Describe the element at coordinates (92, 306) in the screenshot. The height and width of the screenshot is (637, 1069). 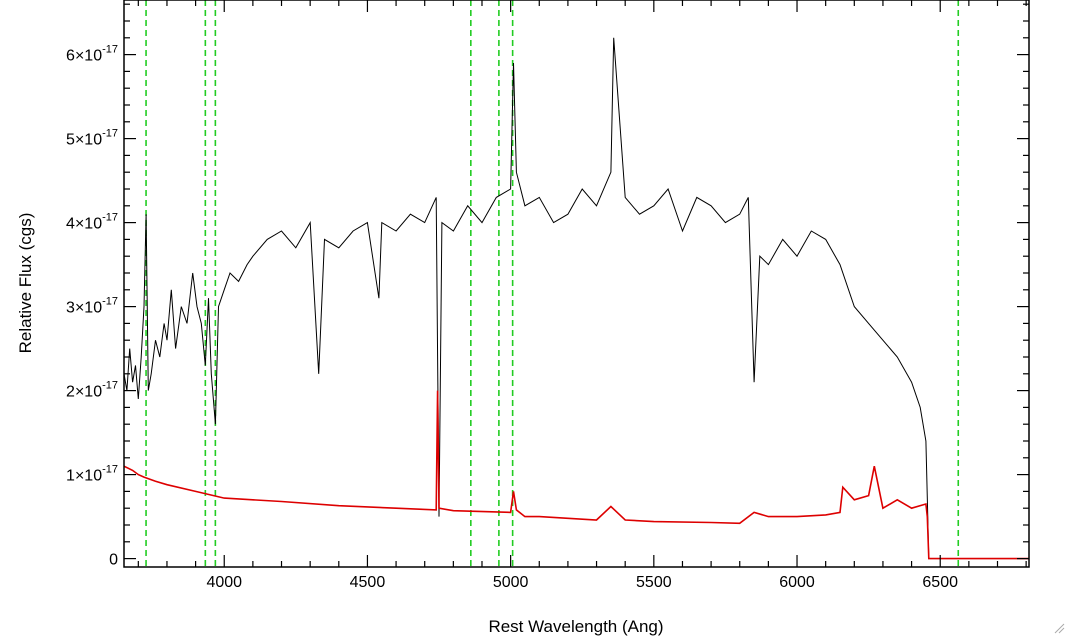
I see `y-tick-label: 3×10⁻¹⁷` at that location.